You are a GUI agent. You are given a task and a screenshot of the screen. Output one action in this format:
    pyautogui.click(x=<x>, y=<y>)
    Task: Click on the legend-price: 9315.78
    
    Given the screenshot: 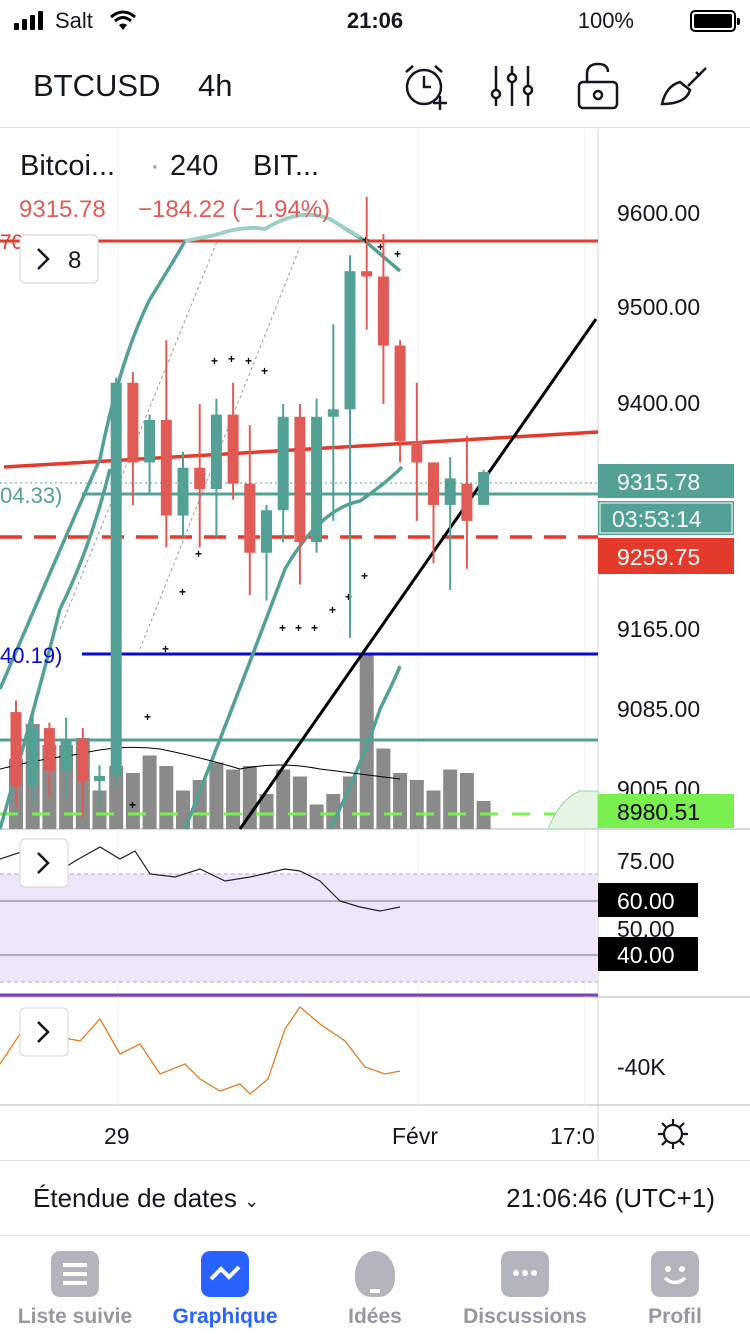 What is the action you would take?
    pyautogui.click(x=62, y=209)
    